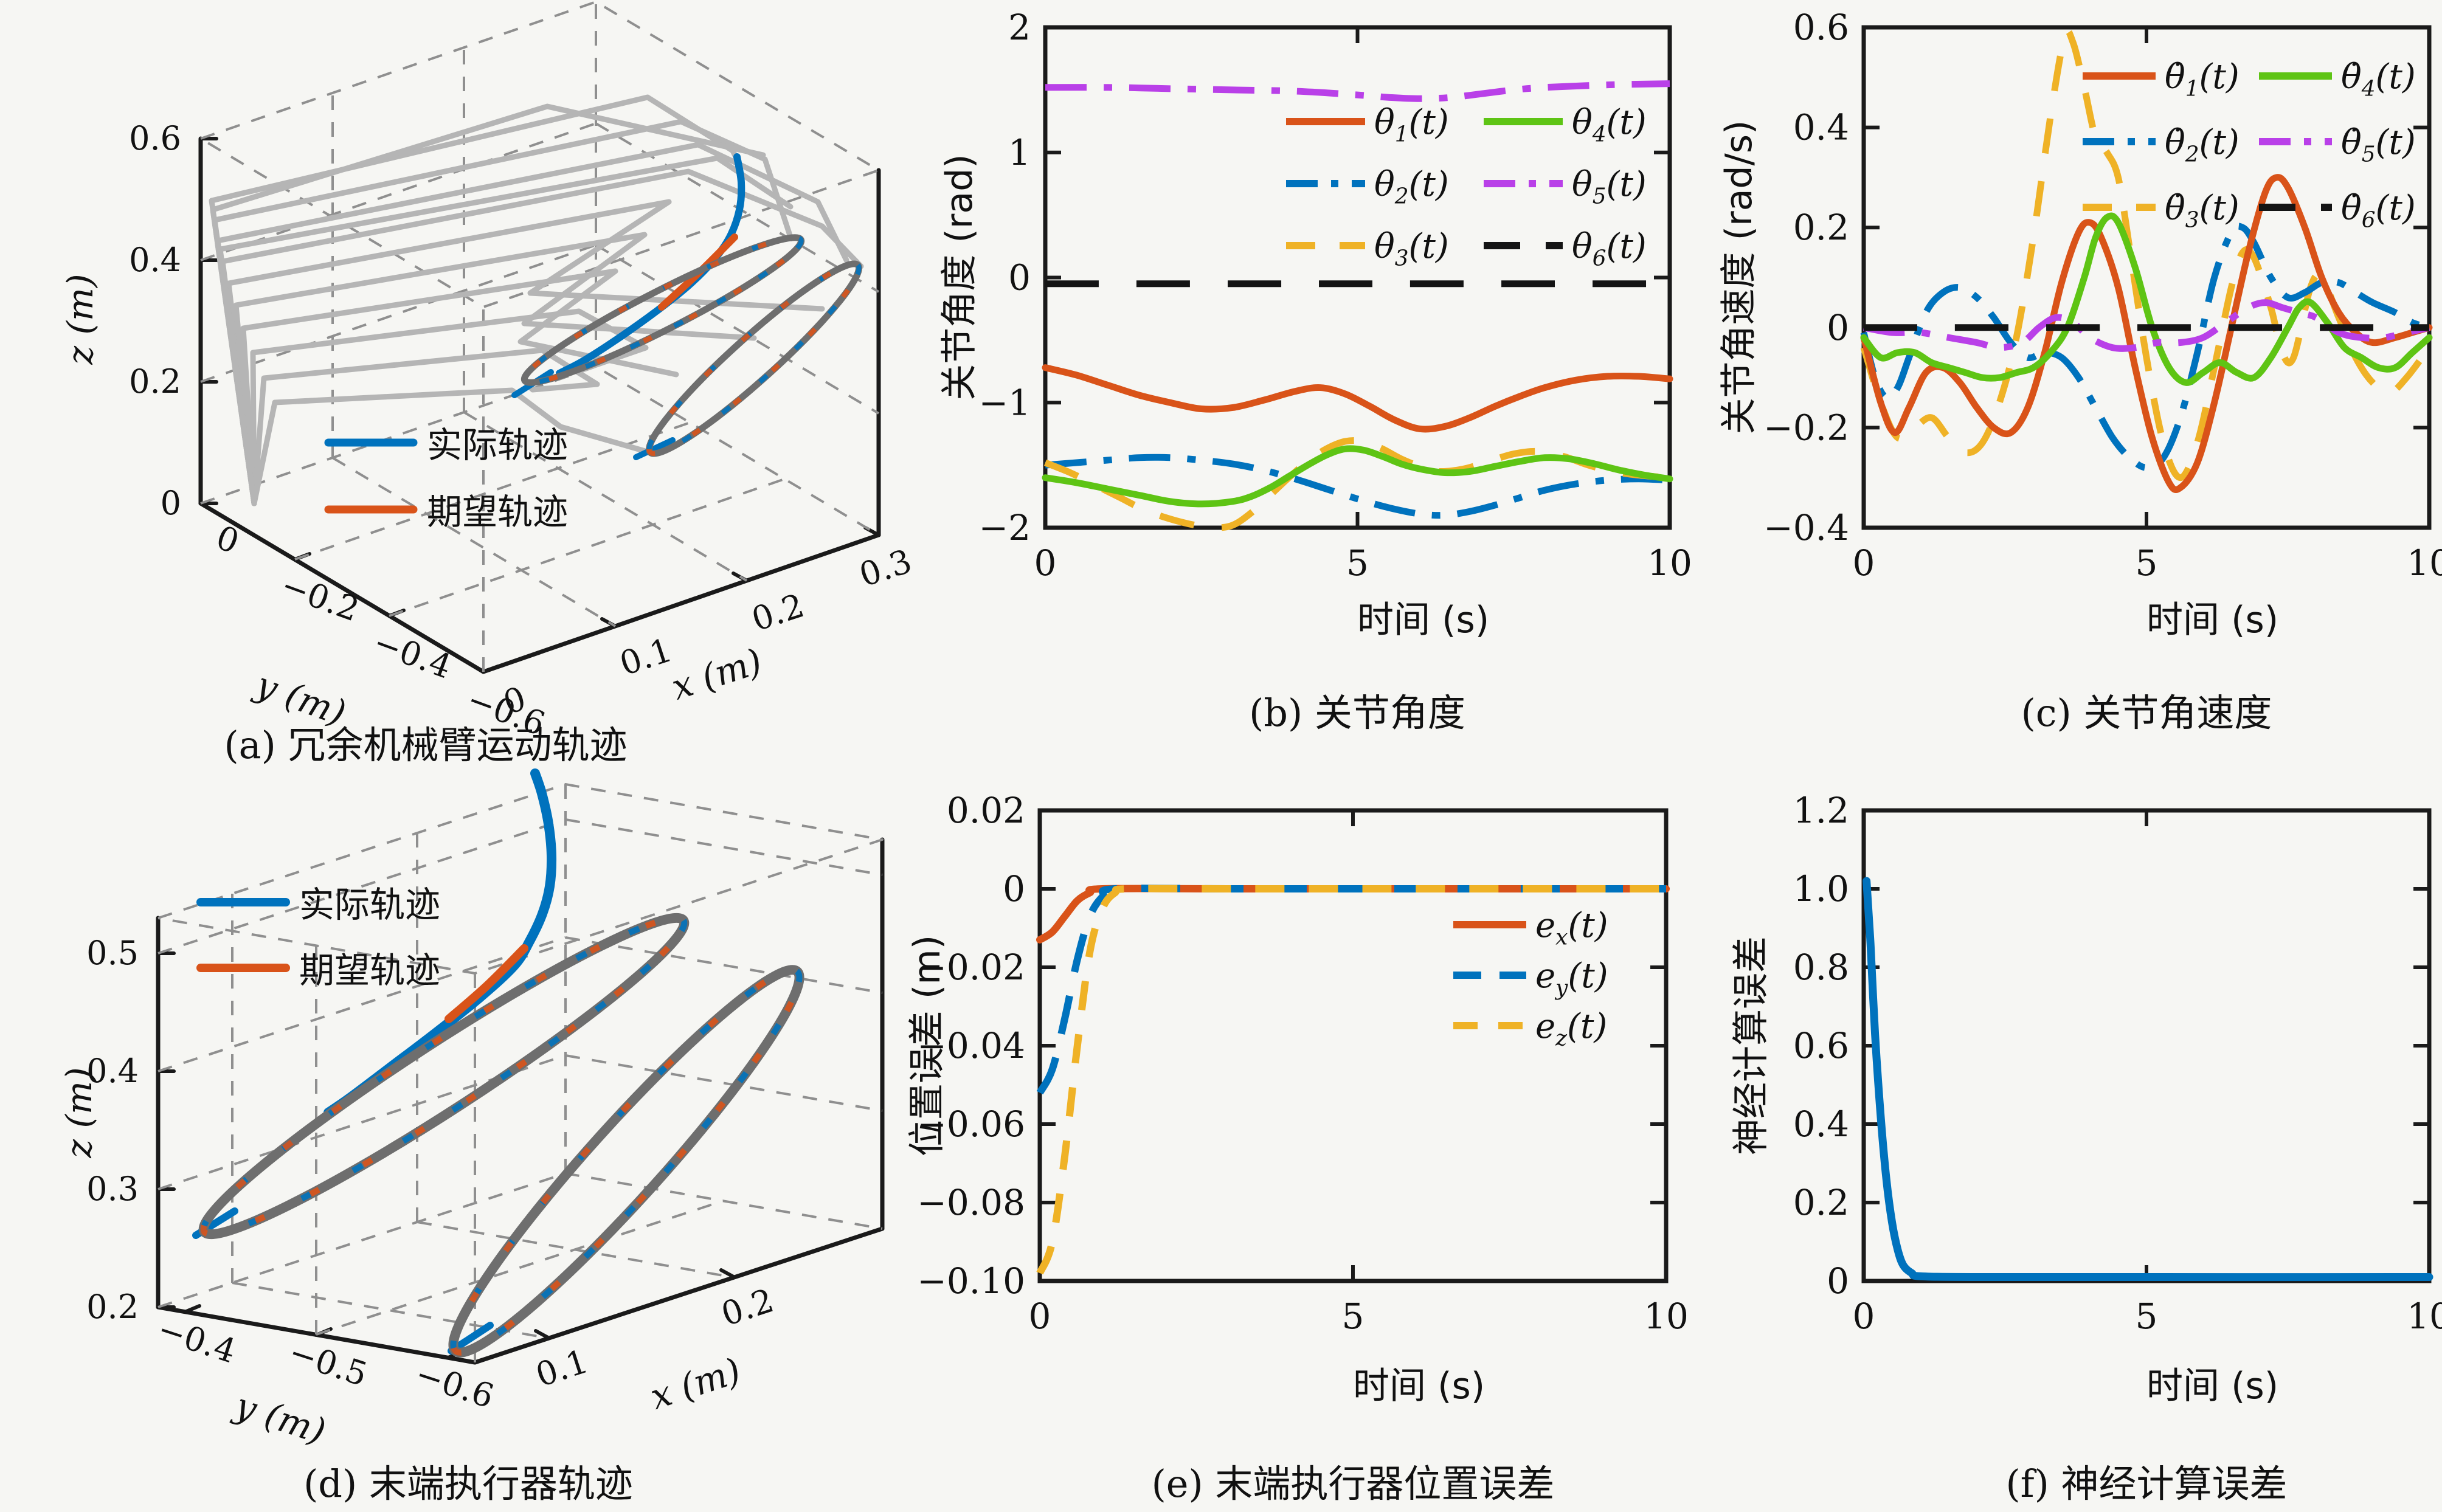 The width and height of the screenshot is (2442, 1512). What do you see at coordinates (1357, 398) in the screenshot?
I see `series-theta1` at bounding box center [1357, 398].